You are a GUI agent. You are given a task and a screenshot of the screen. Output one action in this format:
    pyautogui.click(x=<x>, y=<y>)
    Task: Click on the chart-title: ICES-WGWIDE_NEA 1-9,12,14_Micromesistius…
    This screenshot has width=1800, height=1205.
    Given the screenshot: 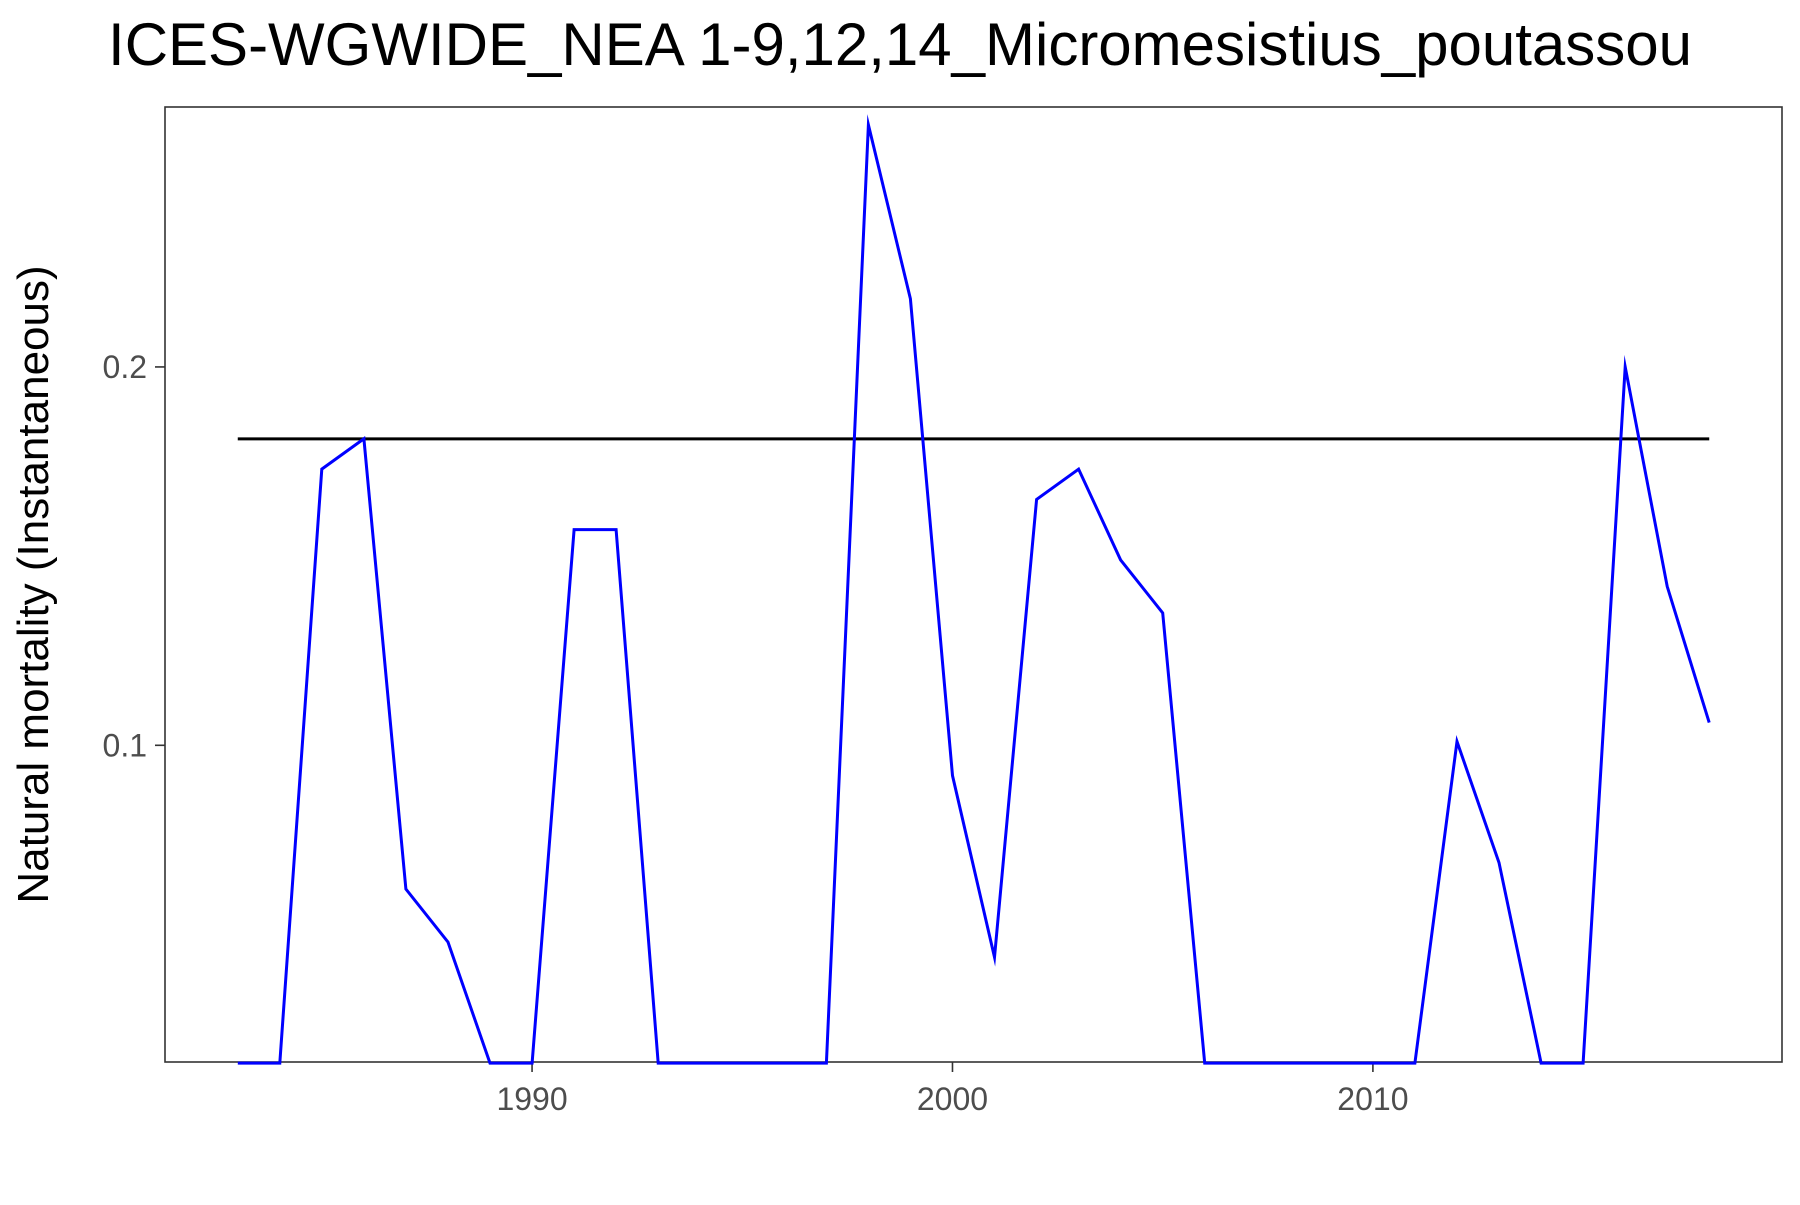 What is the action you would take?
    pyautogui.click(x=900, y=44)
    